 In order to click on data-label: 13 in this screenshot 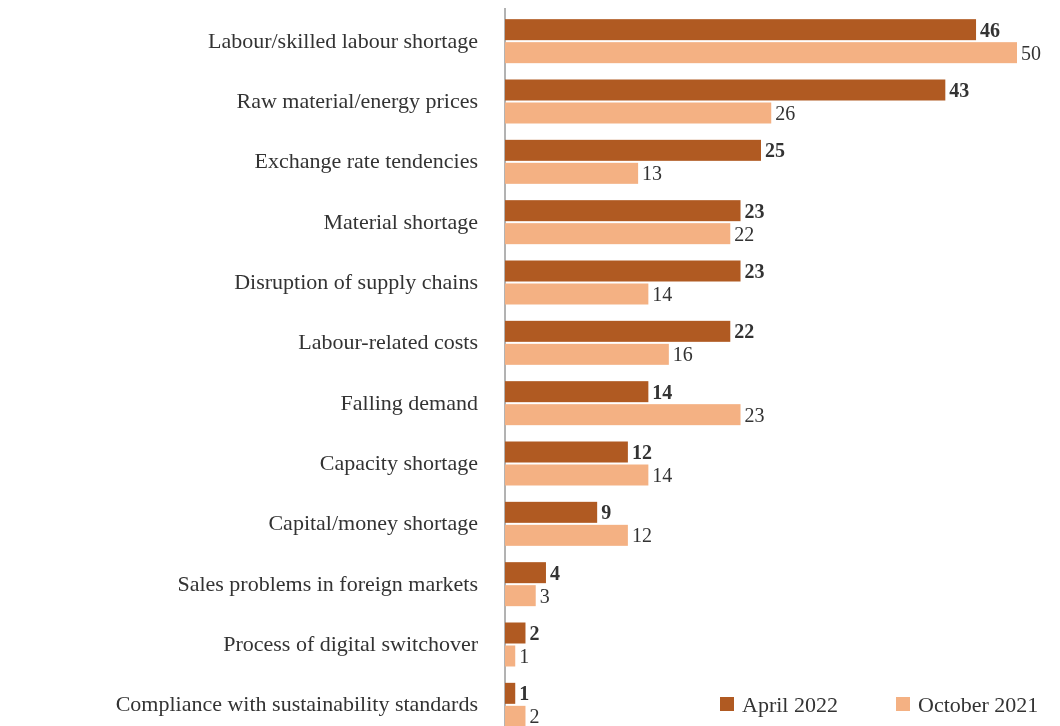, I will do `click(652, 173)`.